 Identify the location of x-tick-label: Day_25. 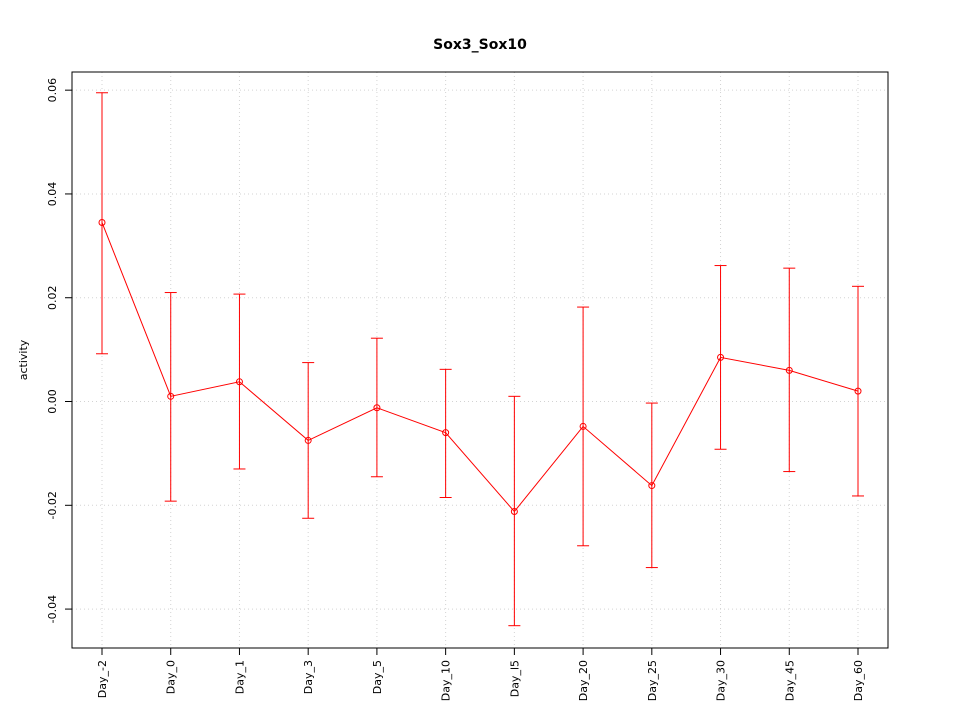
(652, 680).